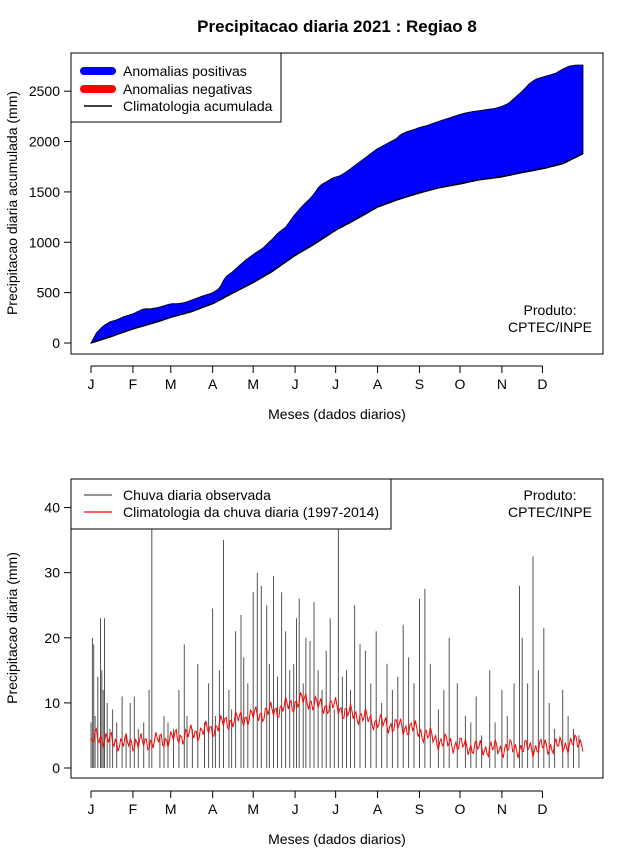 Image resolution: width=640 pixels, height=850 pixels. What do you see at coordinates (251, 512) in the screenshot?
I see `legend-label: Climatologia da chuva diaria (1997-2014)` at bounding box center [251, 512].